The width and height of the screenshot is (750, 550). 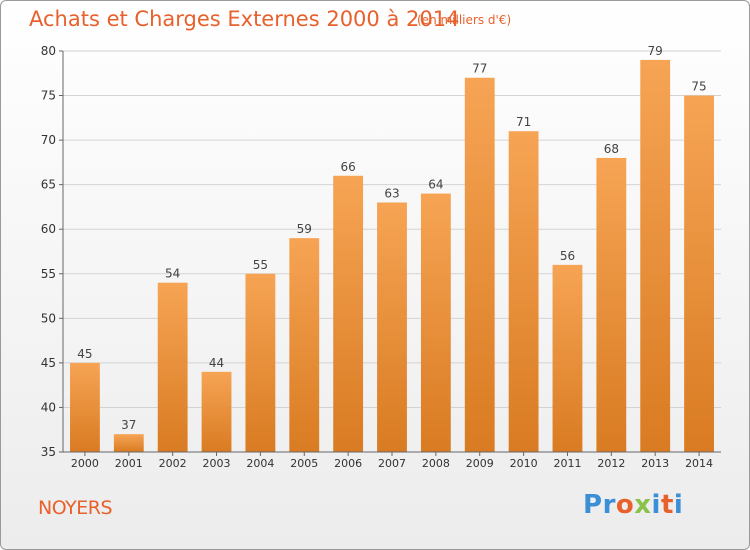 I want to click on x-tick-label-2005: 2005, so click(x=304, y=463).